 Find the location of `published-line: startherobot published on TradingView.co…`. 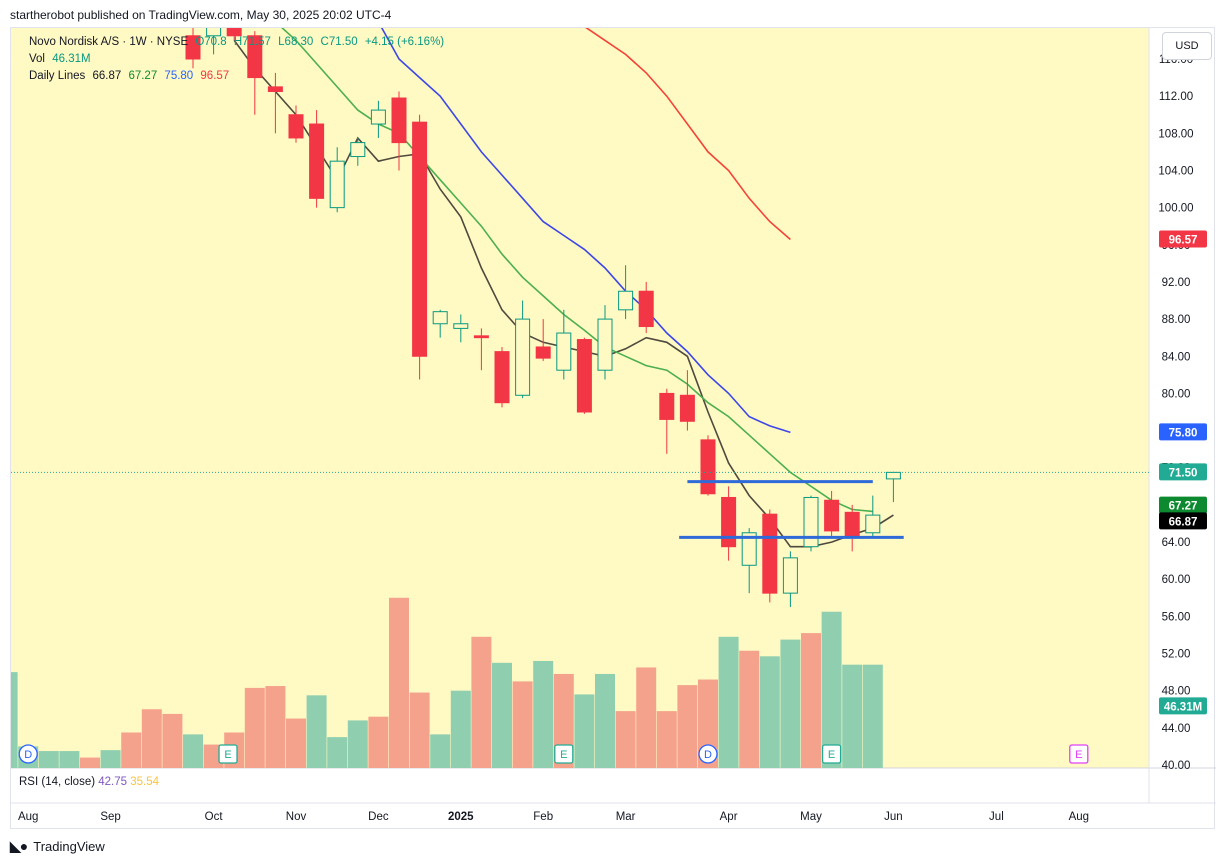

published-line: startherobot published on TradingView.co… is located at coordinates (201, 15).